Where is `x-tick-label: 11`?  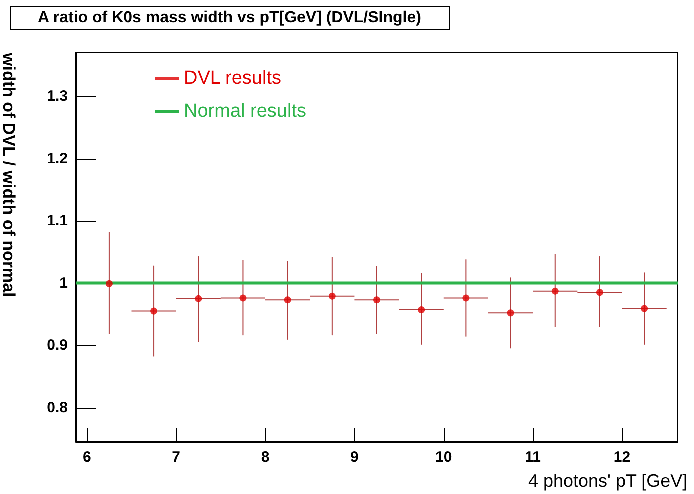
x-tick-label: 11 is located at coordinates (533, 457).